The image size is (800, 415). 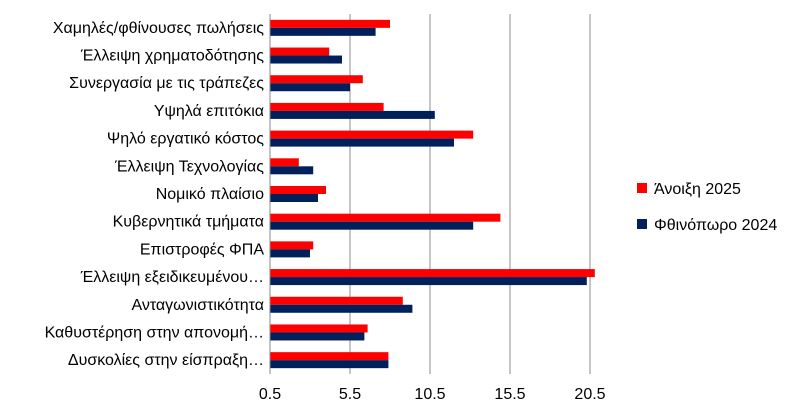 What do you see at coordinates (172, 56) in the screenshot?
I see `category-label: Έλλειψη χρηματοδότησης` at bounding box center [172, 56].